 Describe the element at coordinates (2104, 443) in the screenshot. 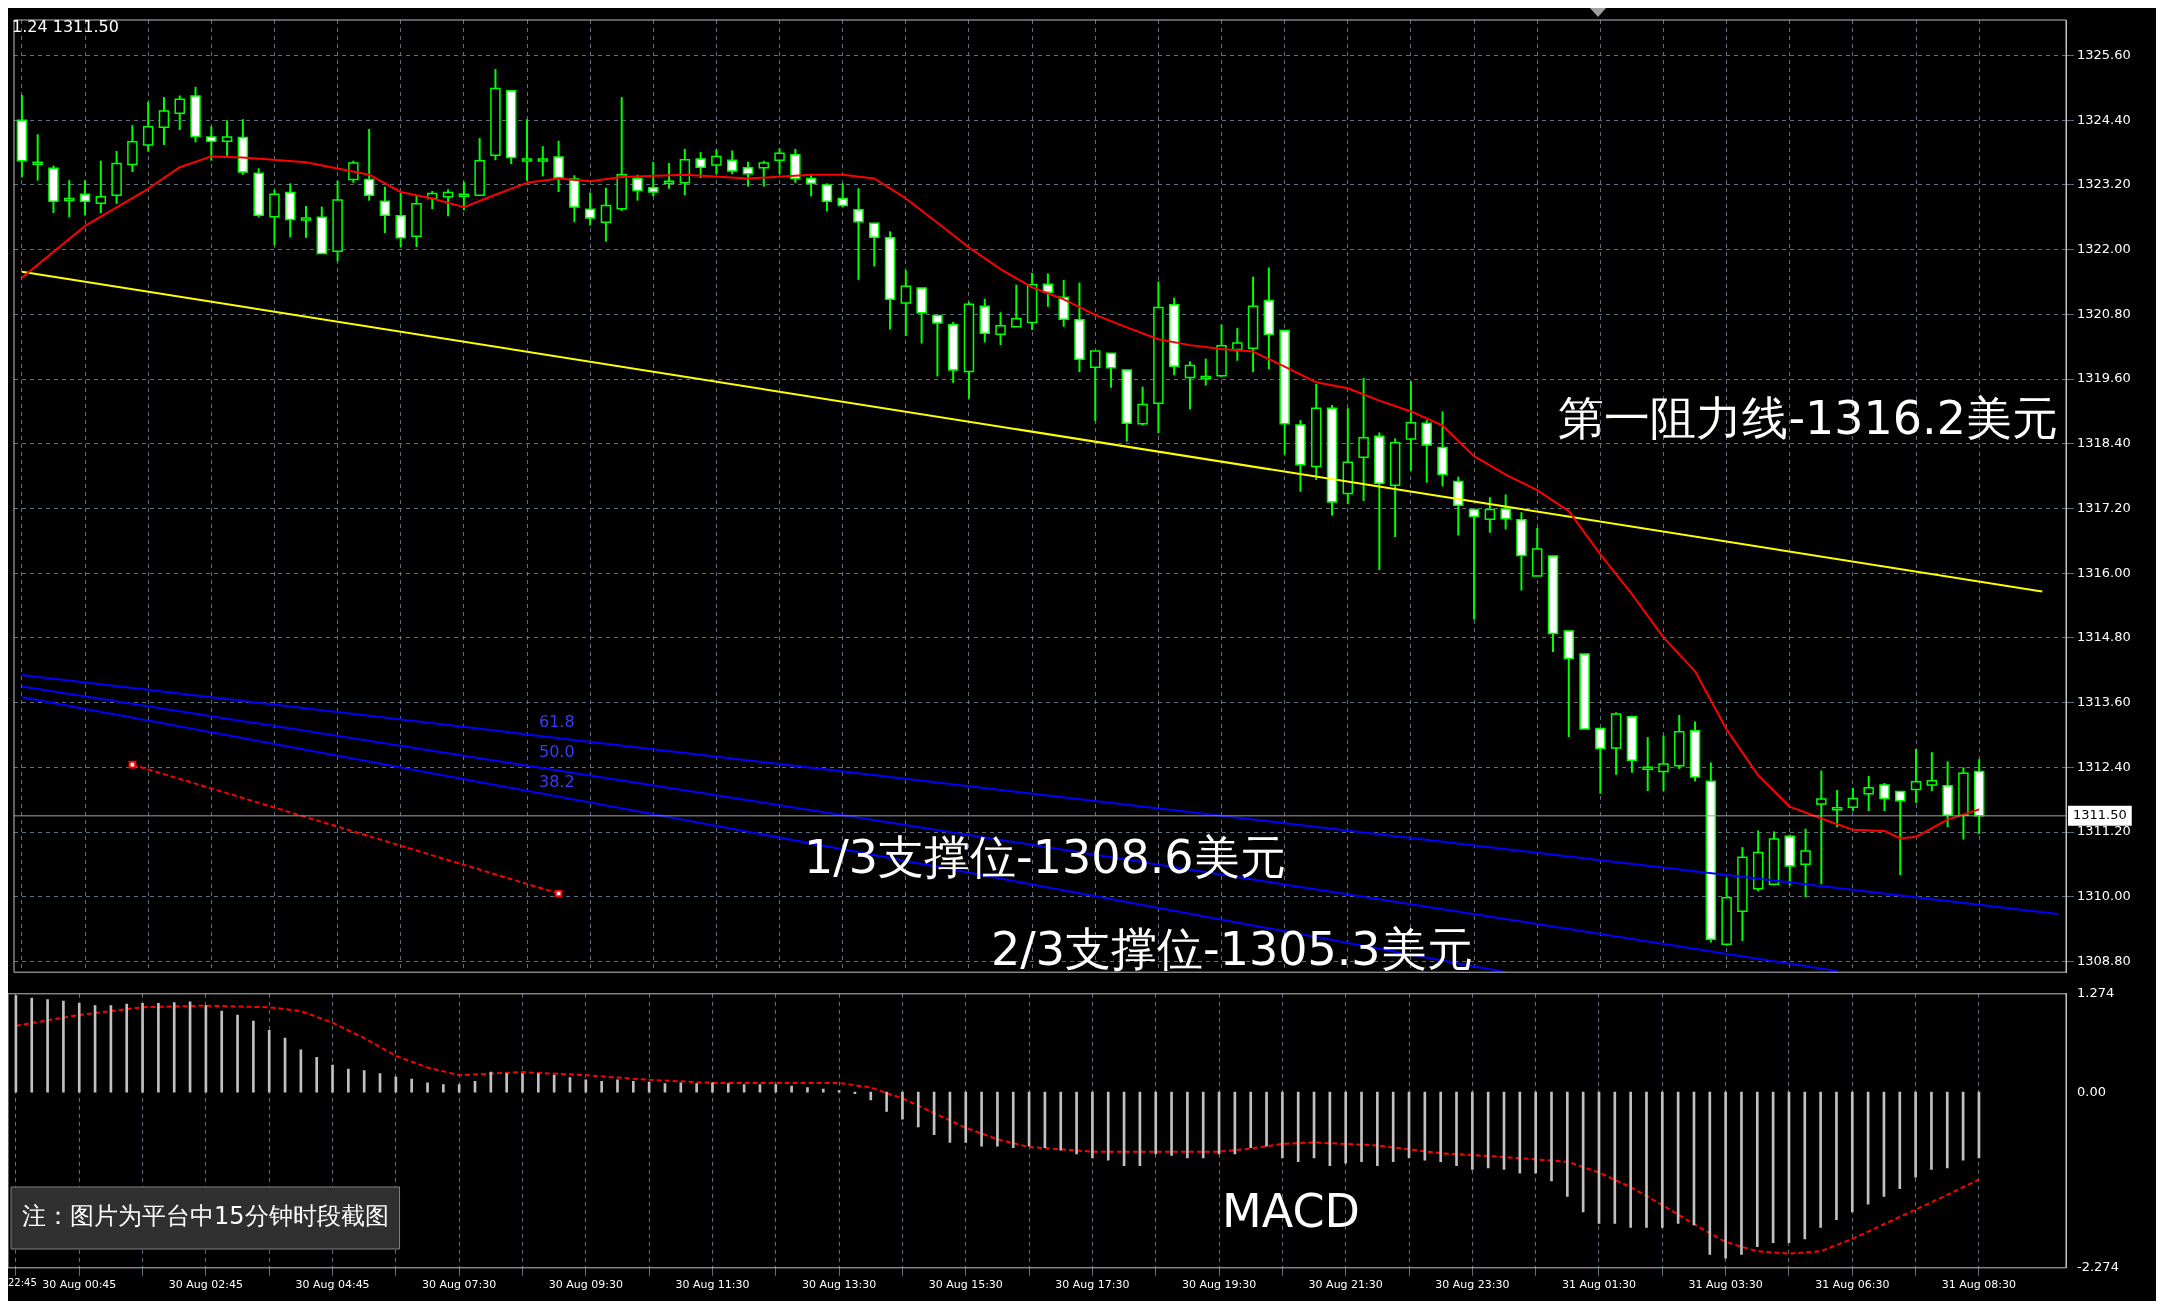

I see `y-tick-label: 1318.40` at that location.